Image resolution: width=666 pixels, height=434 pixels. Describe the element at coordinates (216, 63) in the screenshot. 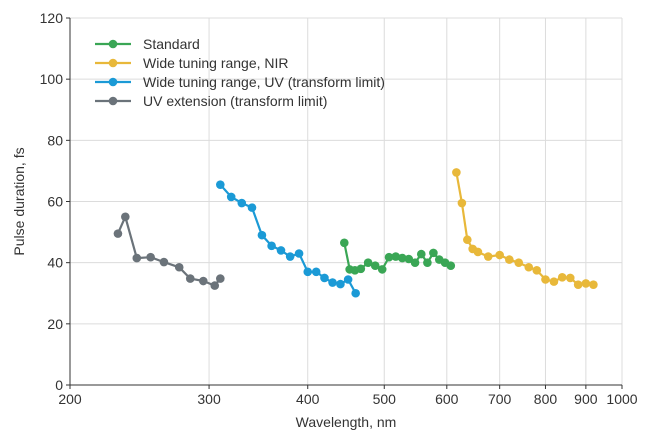

I see `legend-label: Wide tuning range, NIR` at that location.